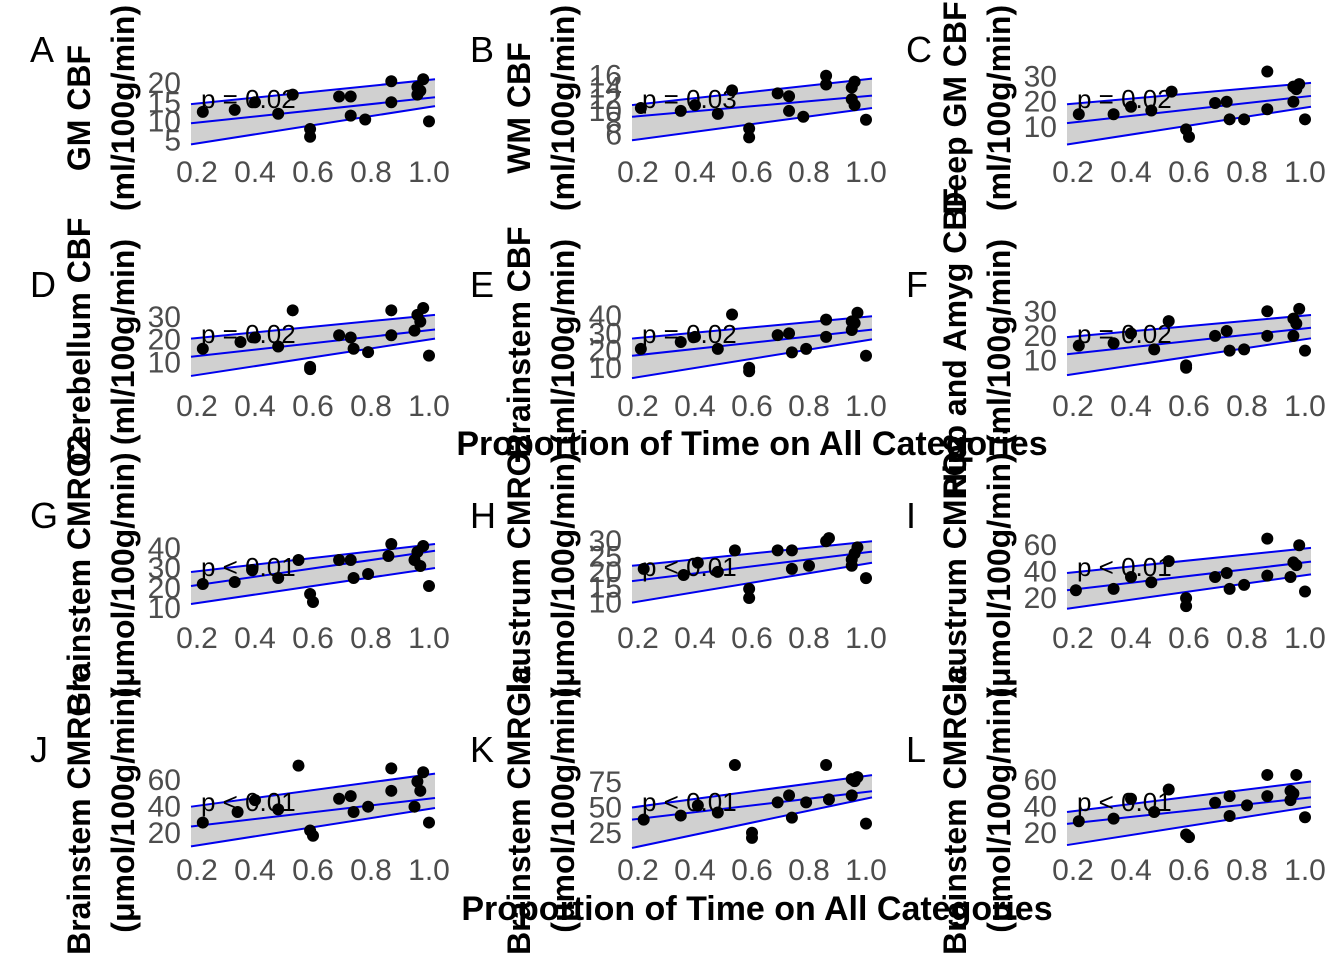 The image size is (1344, 960). What do you see at coordinates (605, 782) in the screenshot?
I see `y-tick-label: 75` at bounding box center [605, 782].